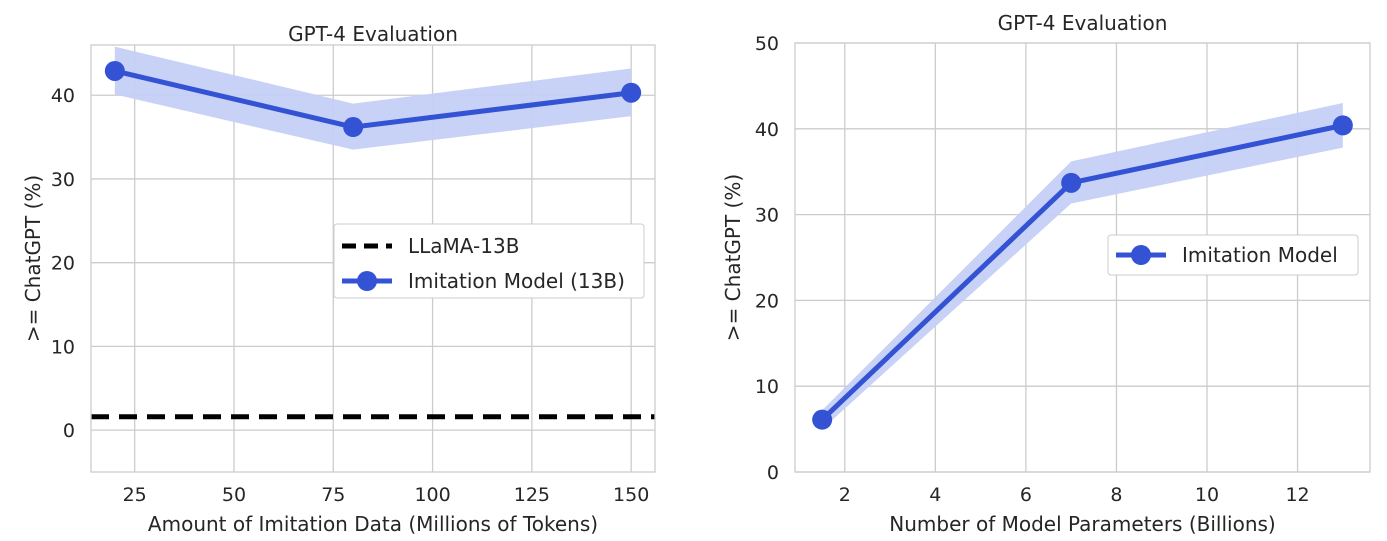  Describe the element at coordinates (767, 301) in the screenshot. I see `y-tick-label-right: 20` at that location.